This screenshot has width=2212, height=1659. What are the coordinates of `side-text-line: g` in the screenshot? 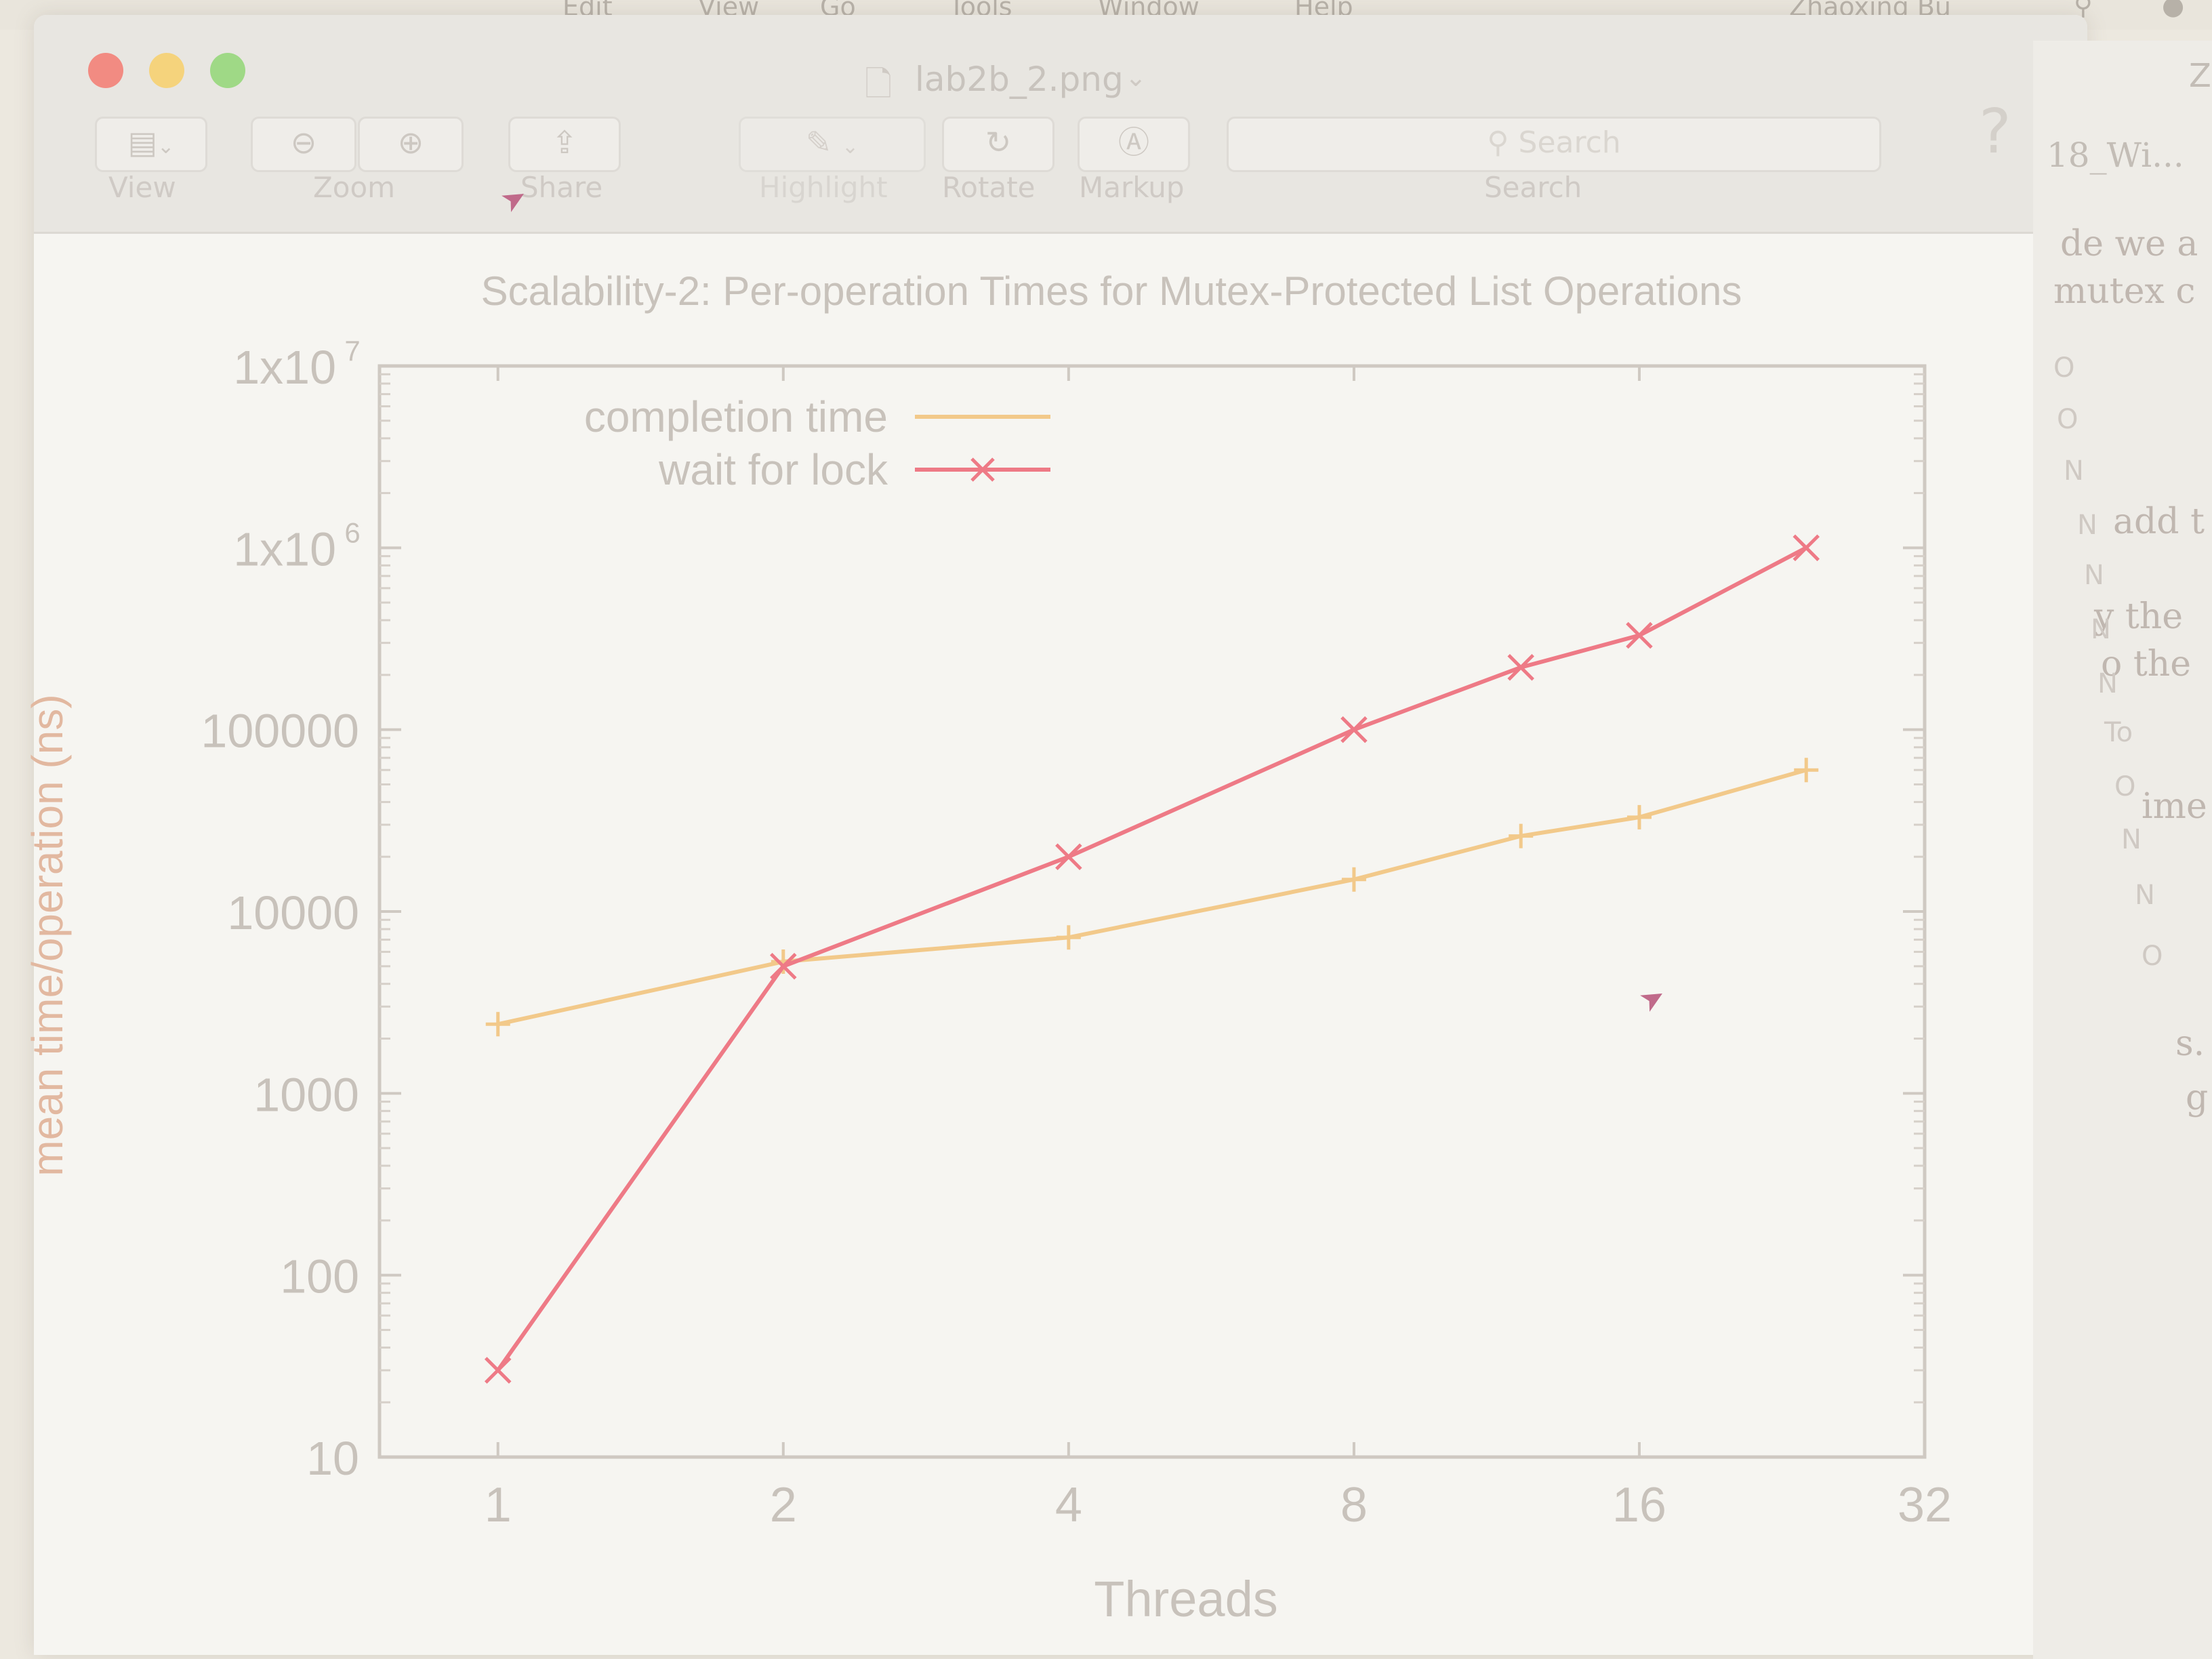 It's located at (2197, 1098).